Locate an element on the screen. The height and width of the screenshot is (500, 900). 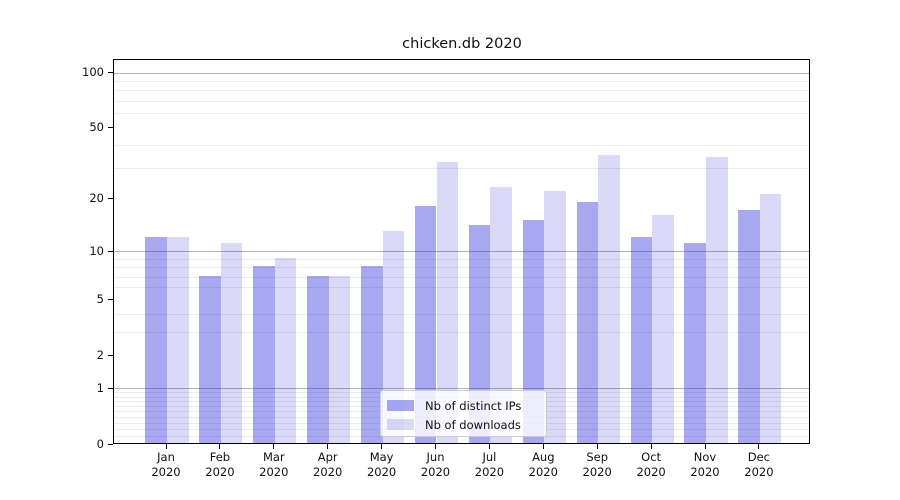
x-tick-label: Dec 2020 is located at coordinates (759, 465).